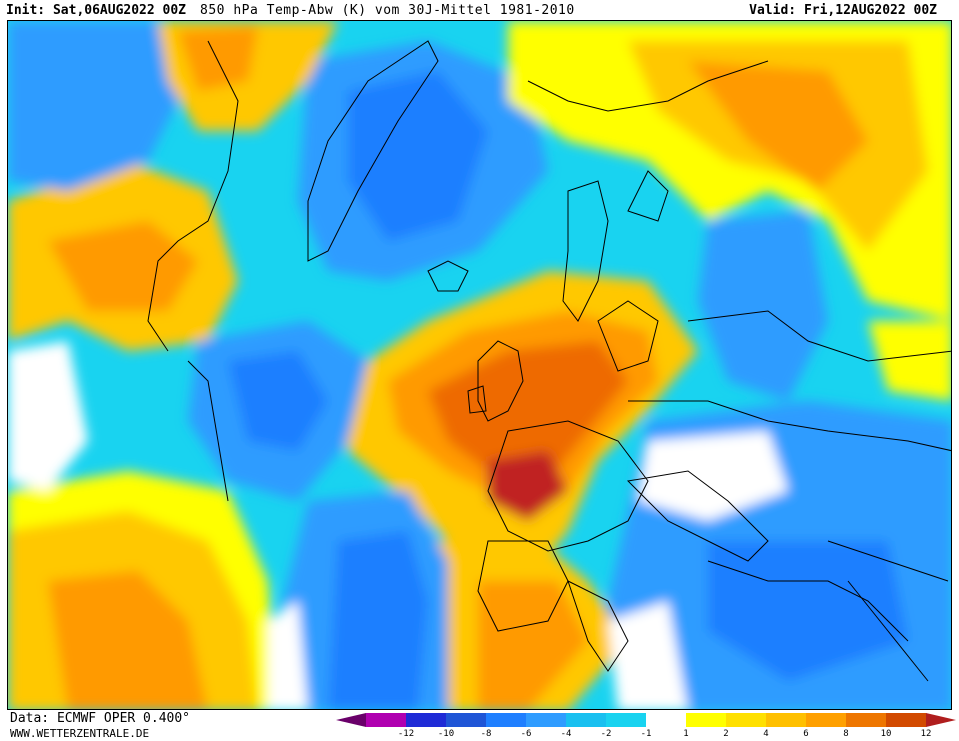 This screenshot has width=959, height=741. What do you see at coordinates (926, 734) in the screenshot?
I see `legend-tick-label: 12` at bounding box center [926, 734].